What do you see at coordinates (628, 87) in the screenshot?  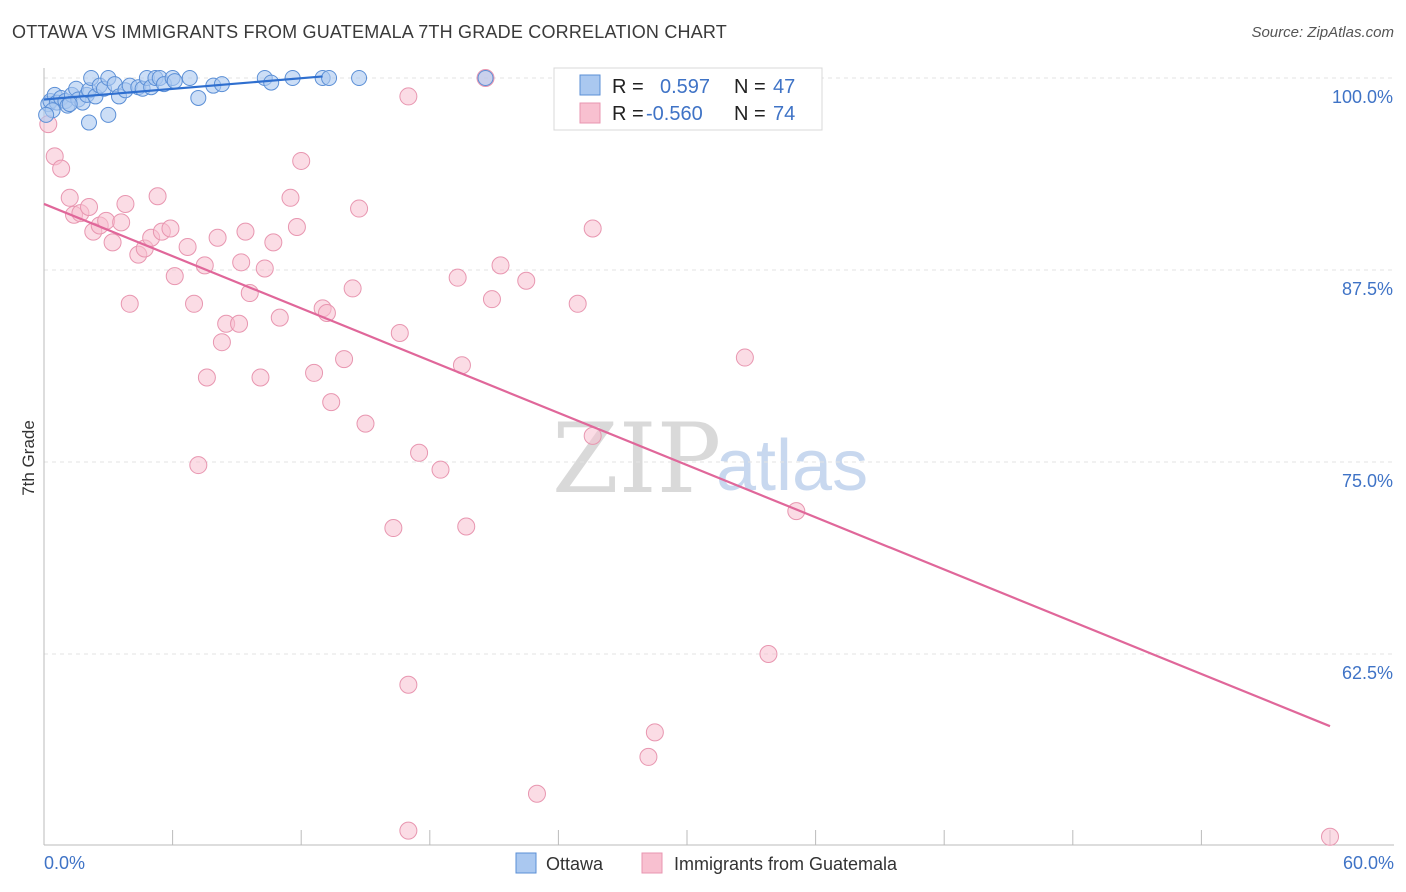 I see `legend-r-label-ottawa: R =` at bounding box center [628, 87].